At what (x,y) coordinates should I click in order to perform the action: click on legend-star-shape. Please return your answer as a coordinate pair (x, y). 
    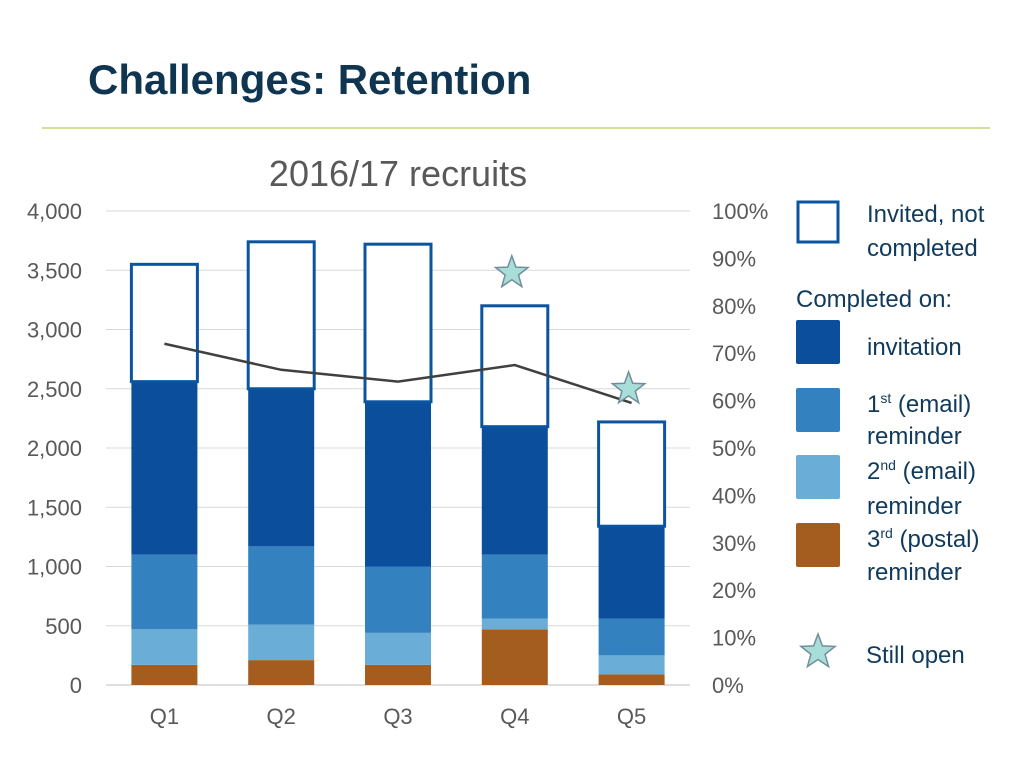
    Looking at the image, I should click on (818, 650).